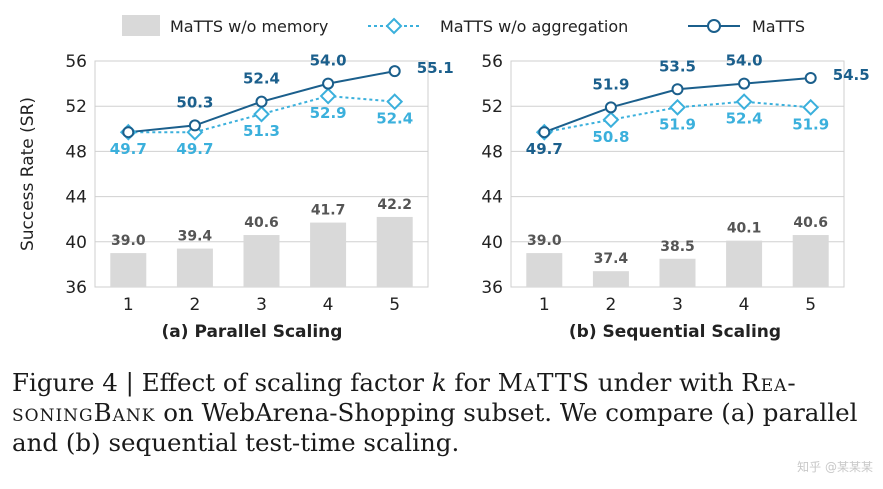 This screenshot has width=883, height=489. I want to click on series-line-no-aggregation-sequential, so click(677, 117).